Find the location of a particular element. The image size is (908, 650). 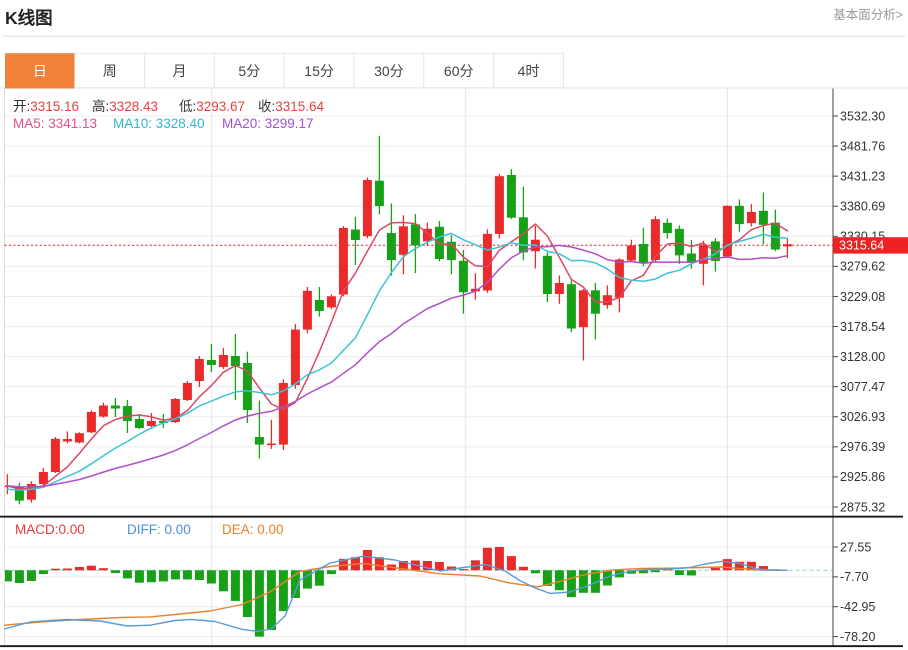

svg-text: 日 is located at coordinates (40, 71).